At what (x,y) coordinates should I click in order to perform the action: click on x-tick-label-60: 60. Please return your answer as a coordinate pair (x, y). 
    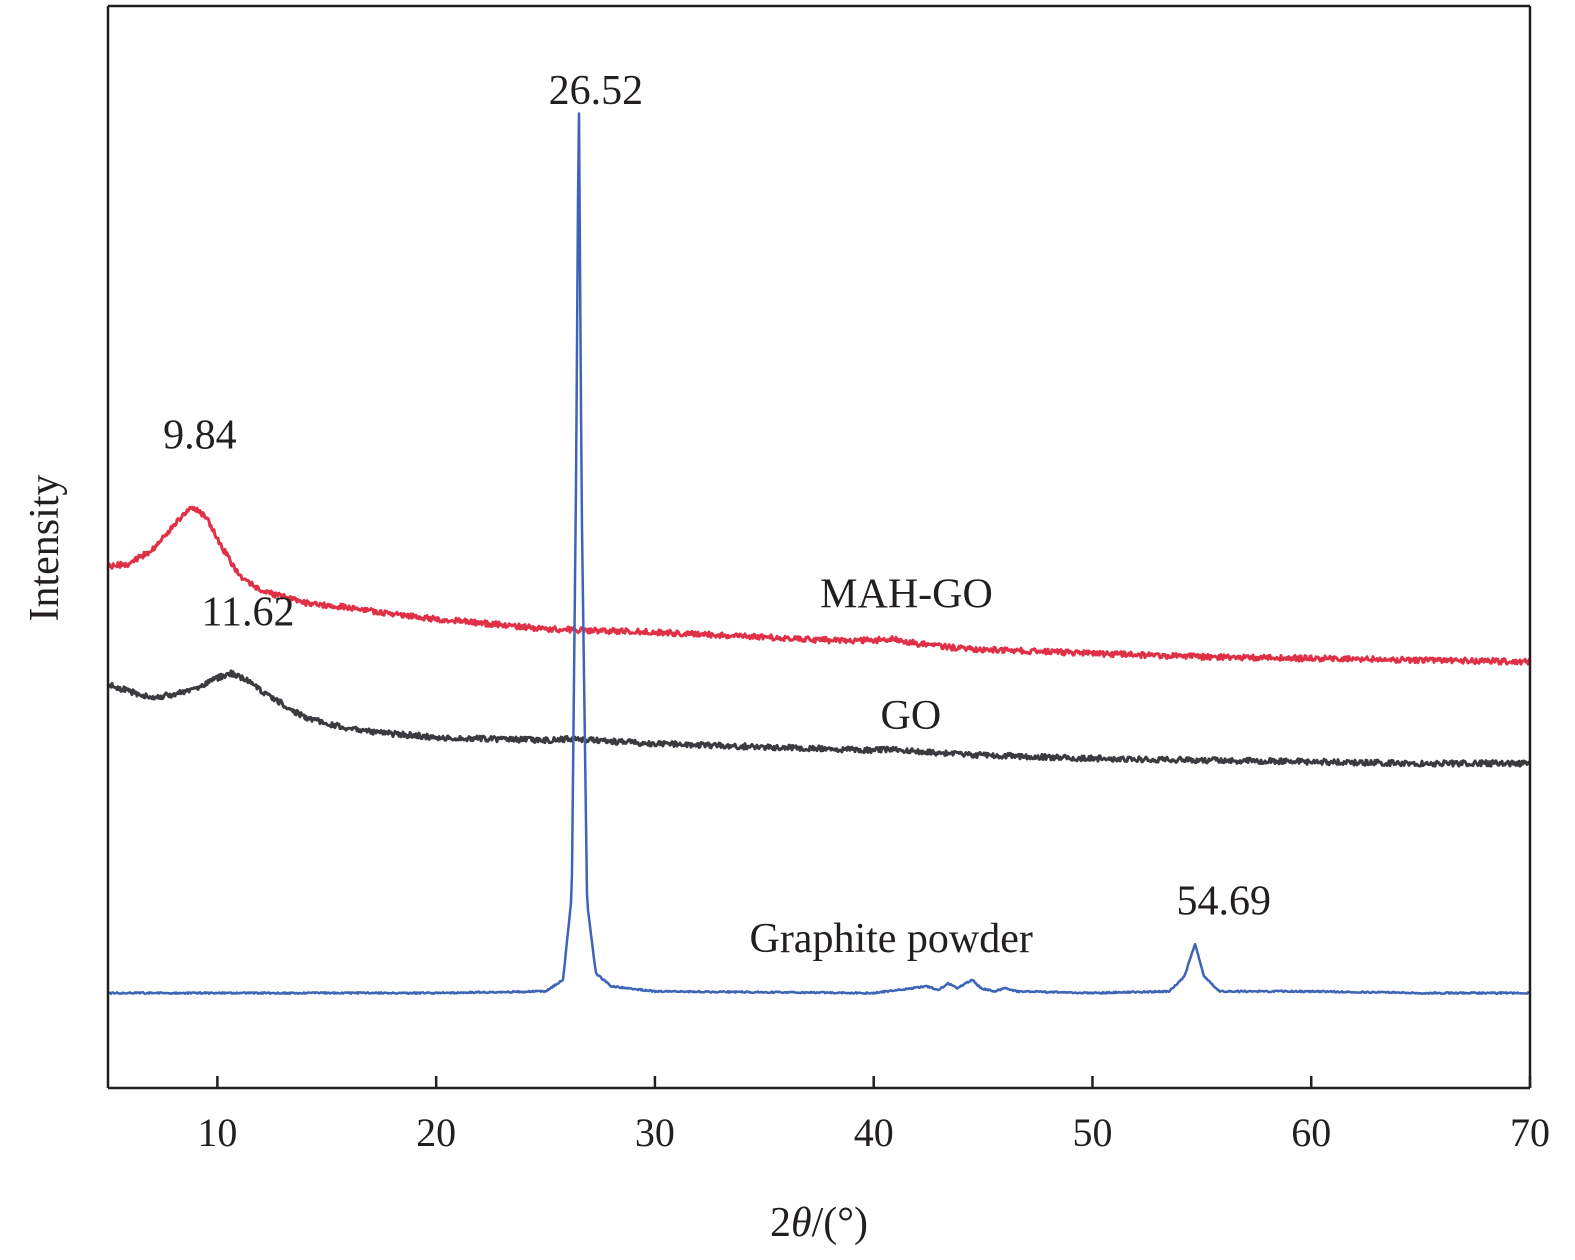
    Looking at the image, I should click on (1311, 1132).